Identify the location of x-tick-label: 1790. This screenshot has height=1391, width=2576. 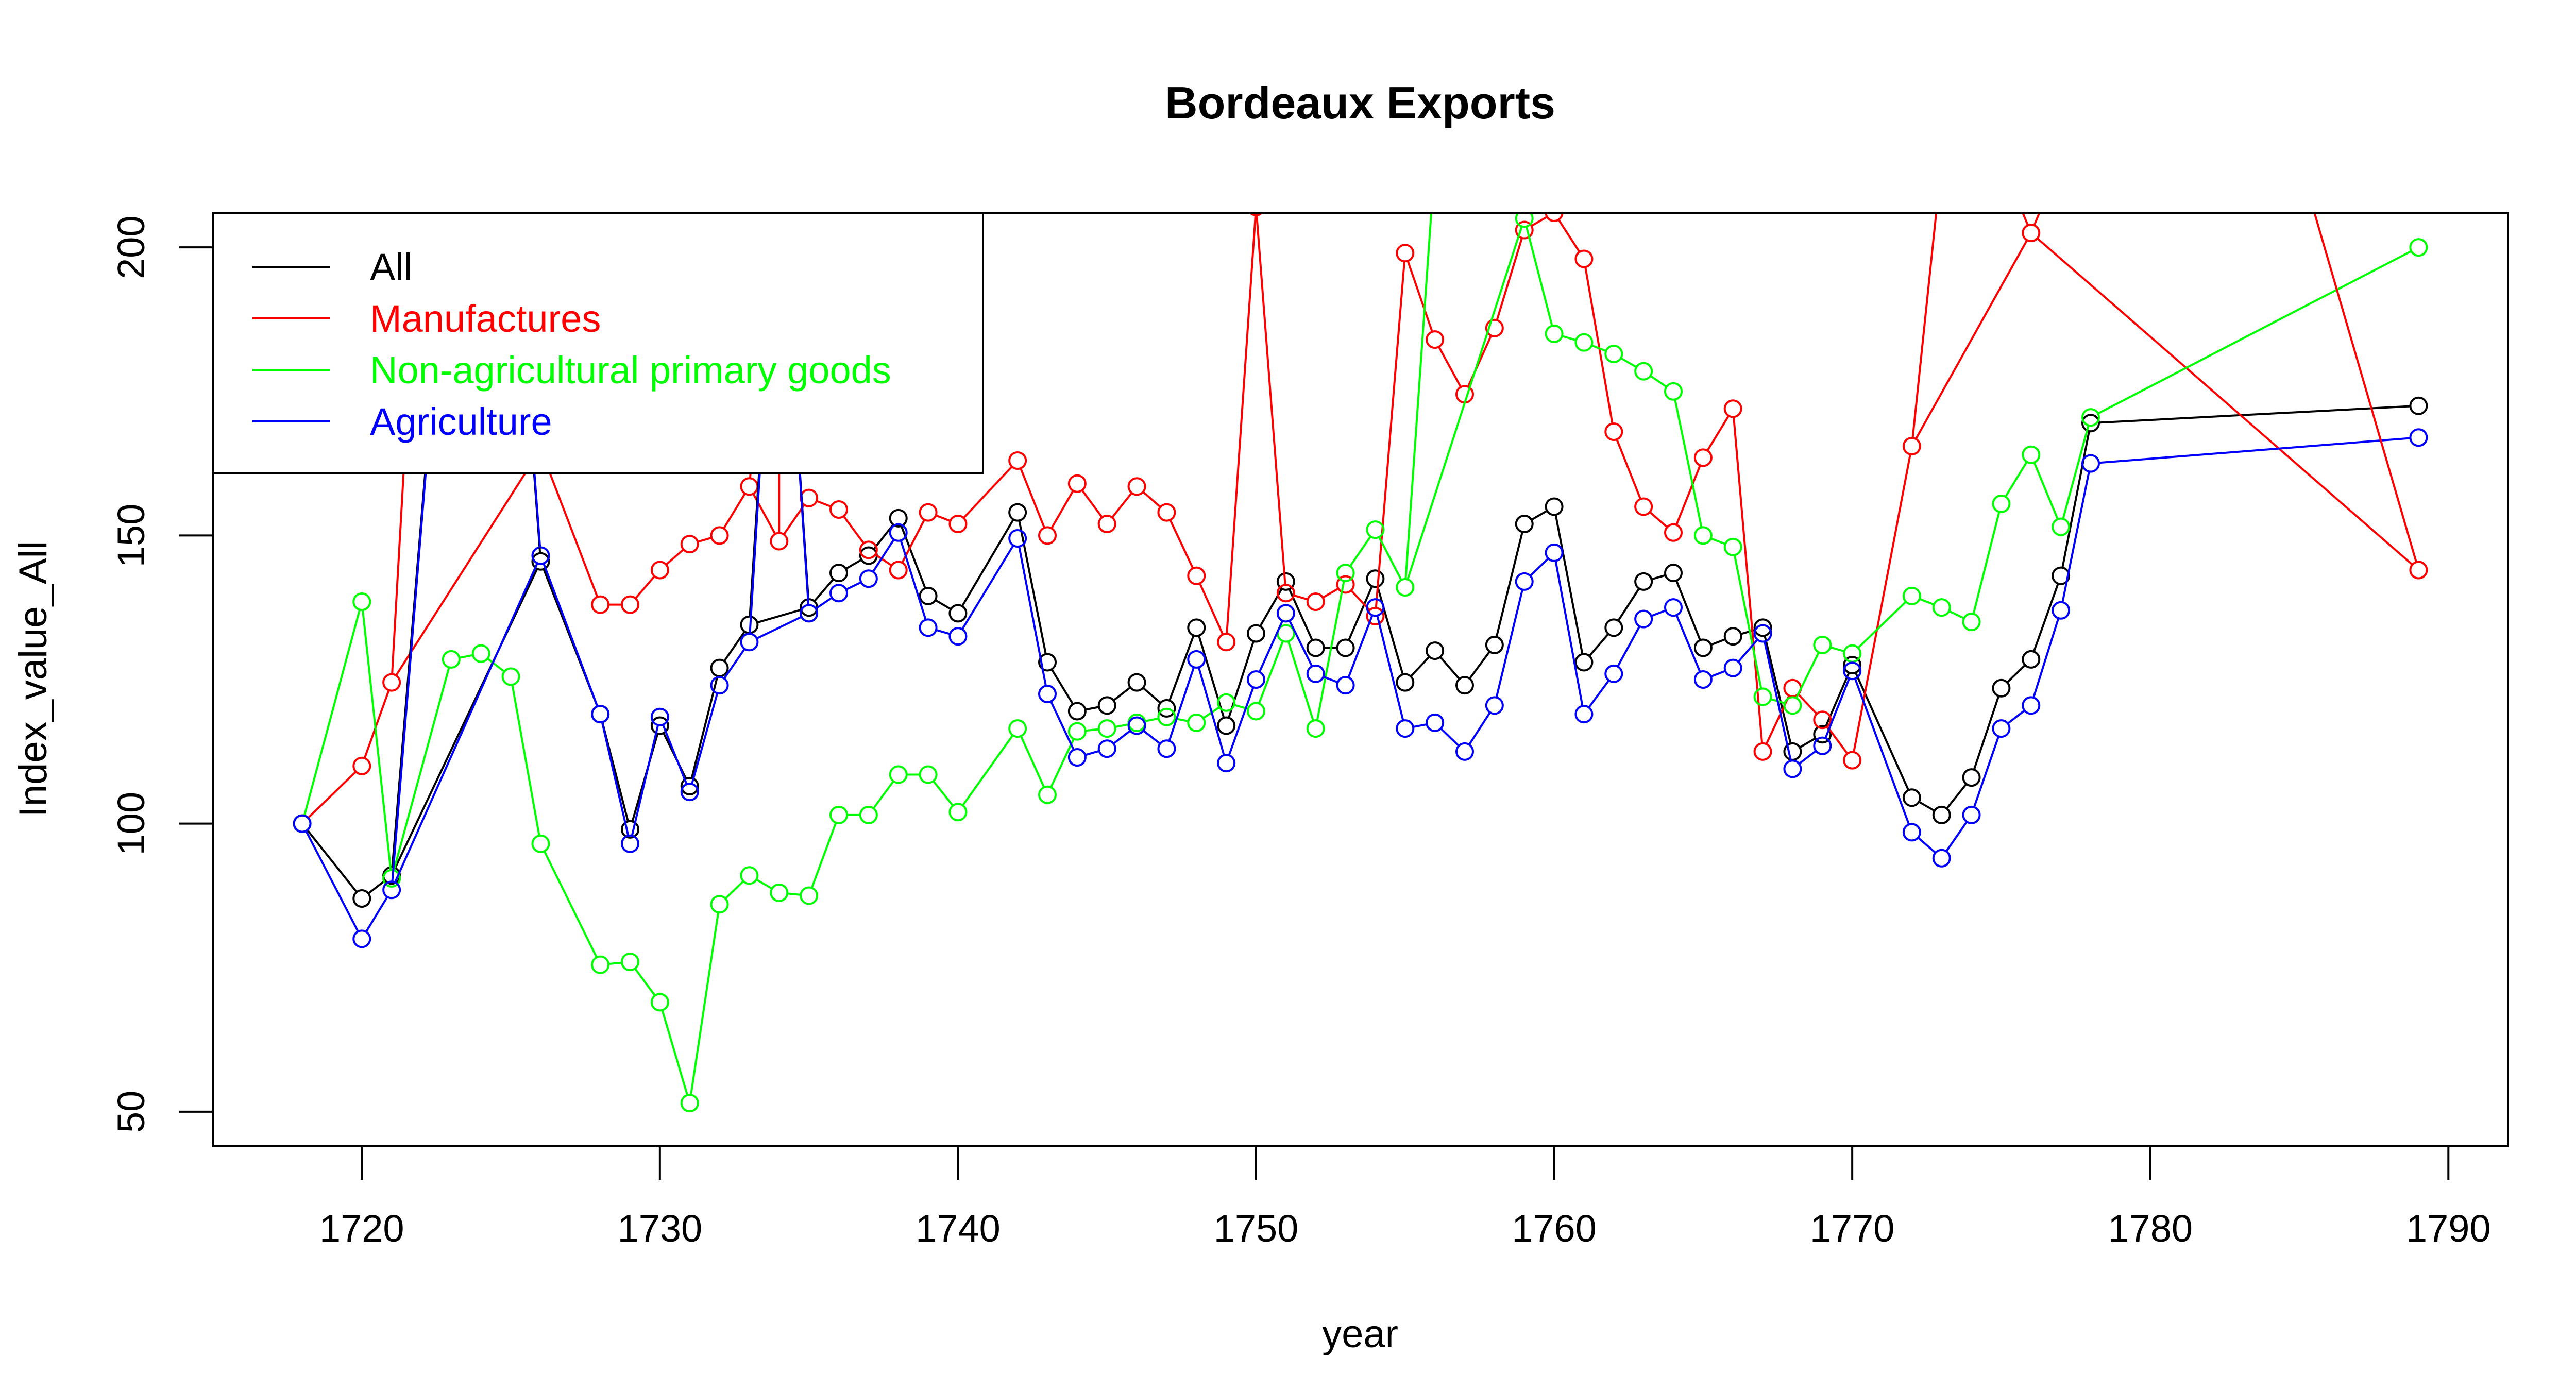
(2448, 1228).